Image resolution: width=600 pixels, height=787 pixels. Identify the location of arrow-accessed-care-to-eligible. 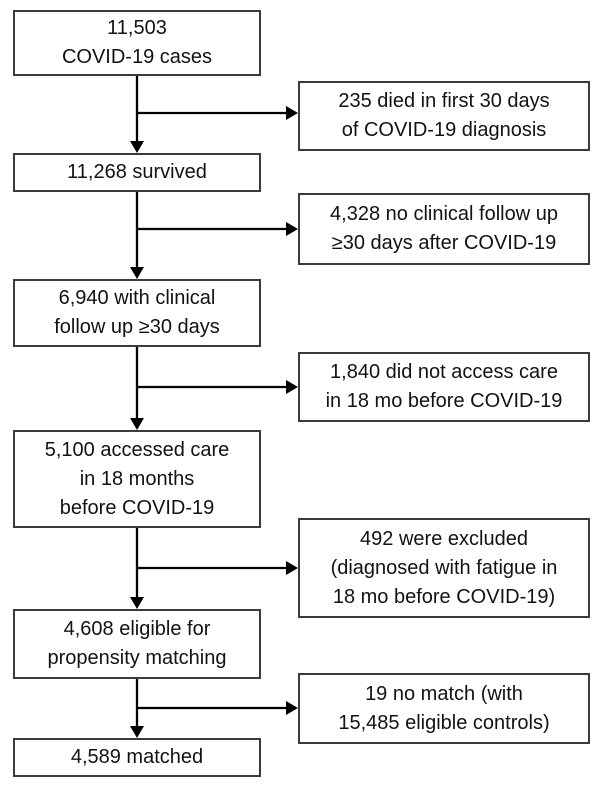
(214, 568).